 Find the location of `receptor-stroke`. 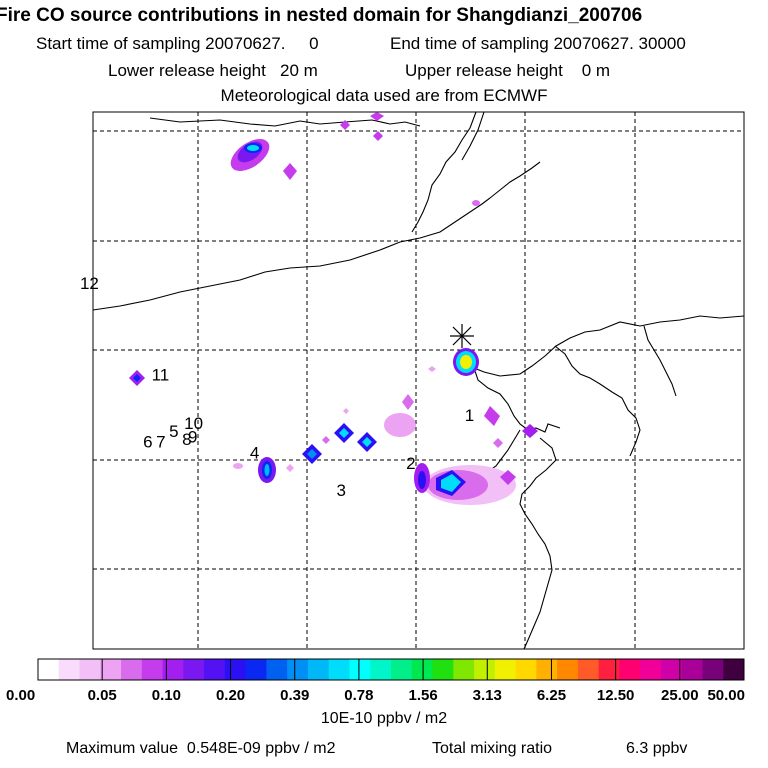

receptor-stroke is located at coordinates (462, 336).